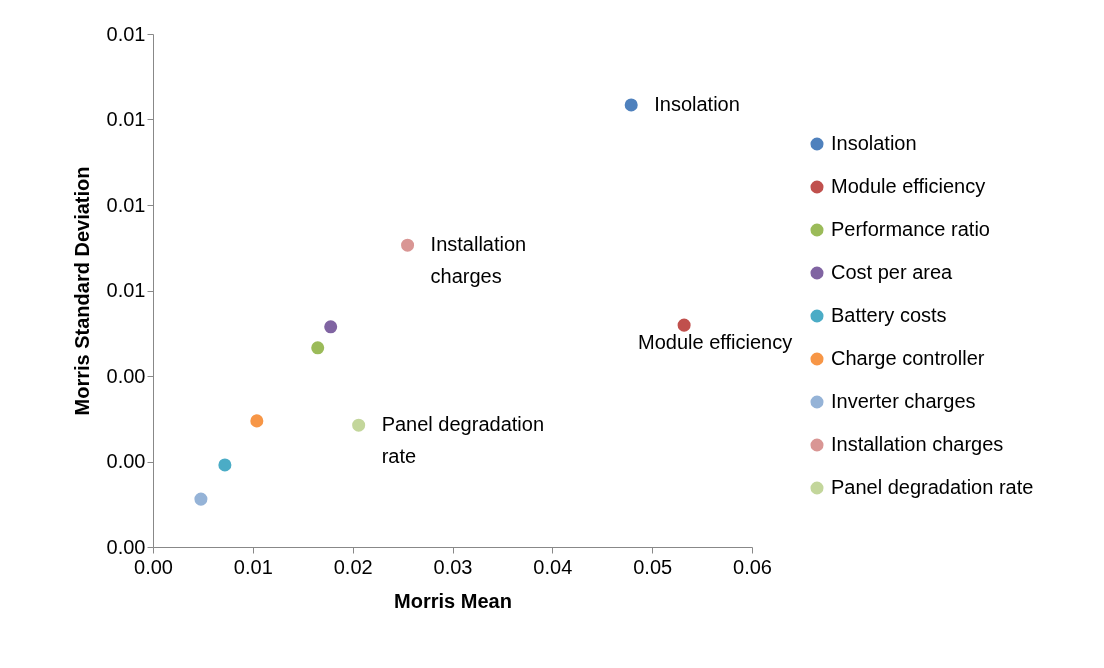  I want to click on x-axis-title: Morris Mean, so click(453, 600).